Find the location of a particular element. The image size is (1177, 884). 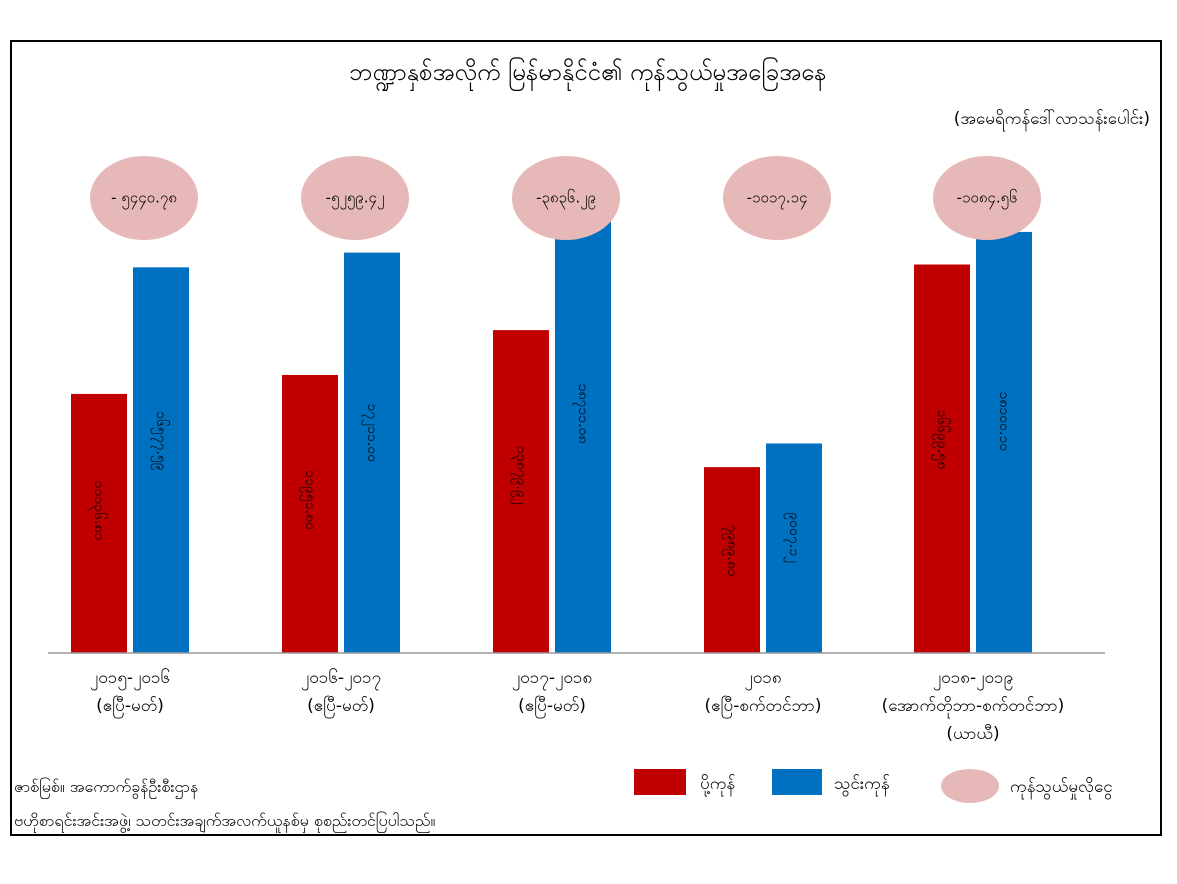

deficit-value-3: -၁၀၁၇.၁၄ is located at coordinates (777, 199).